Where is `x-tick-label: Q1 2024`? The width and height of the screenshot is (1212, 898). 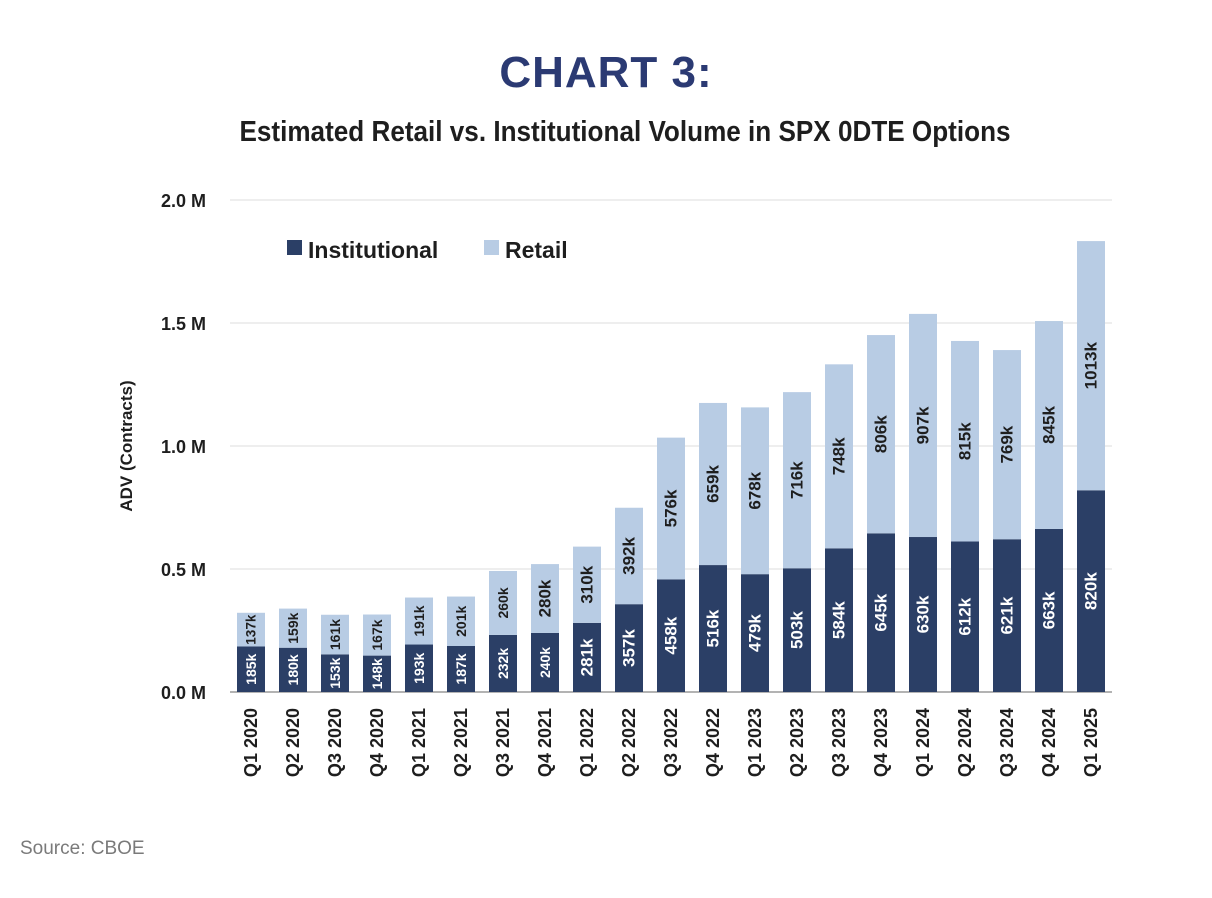
x-tick-label: Q1 2024 is located at coordinates (923, 742).